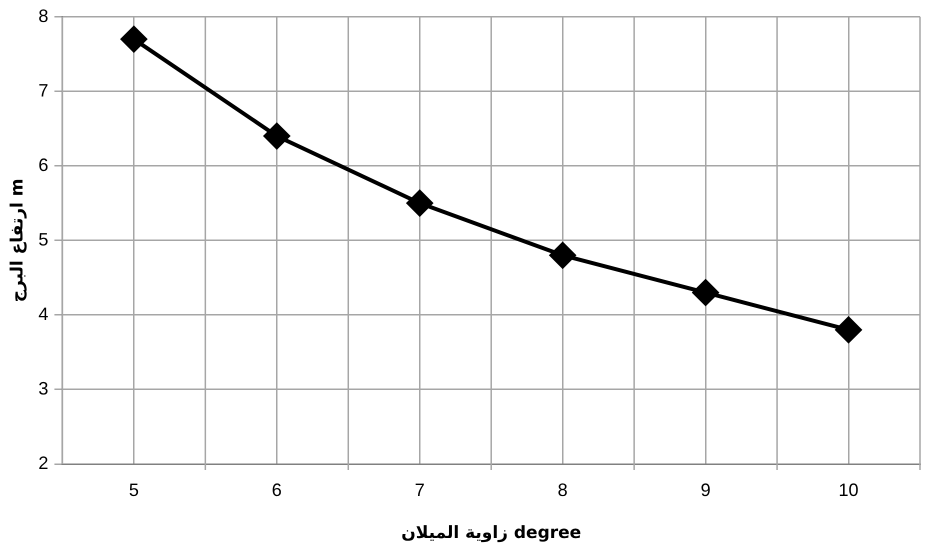 This screenshot has width=935, height=552. Describe the element at coordinates (848, 490) in the screenshot. I see `x-tick-label: 10` at that location.